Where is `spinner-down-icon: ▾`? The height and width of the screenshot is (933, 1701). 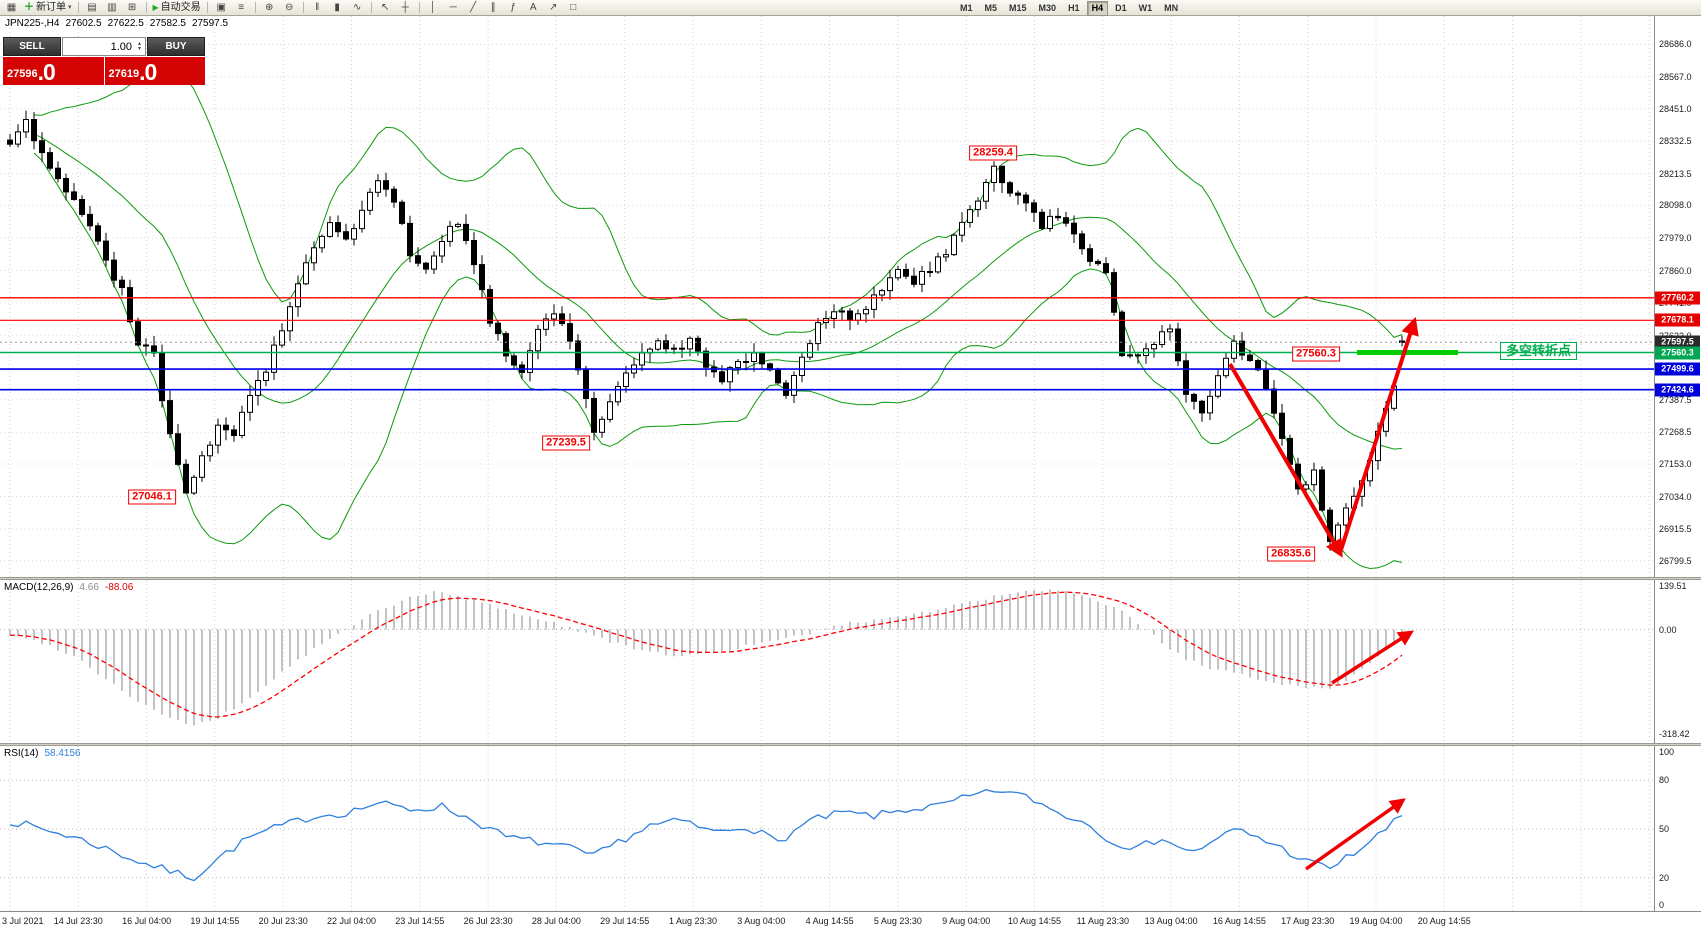
spinner-down-icon: ▾ is located at coordinates (139, 48).